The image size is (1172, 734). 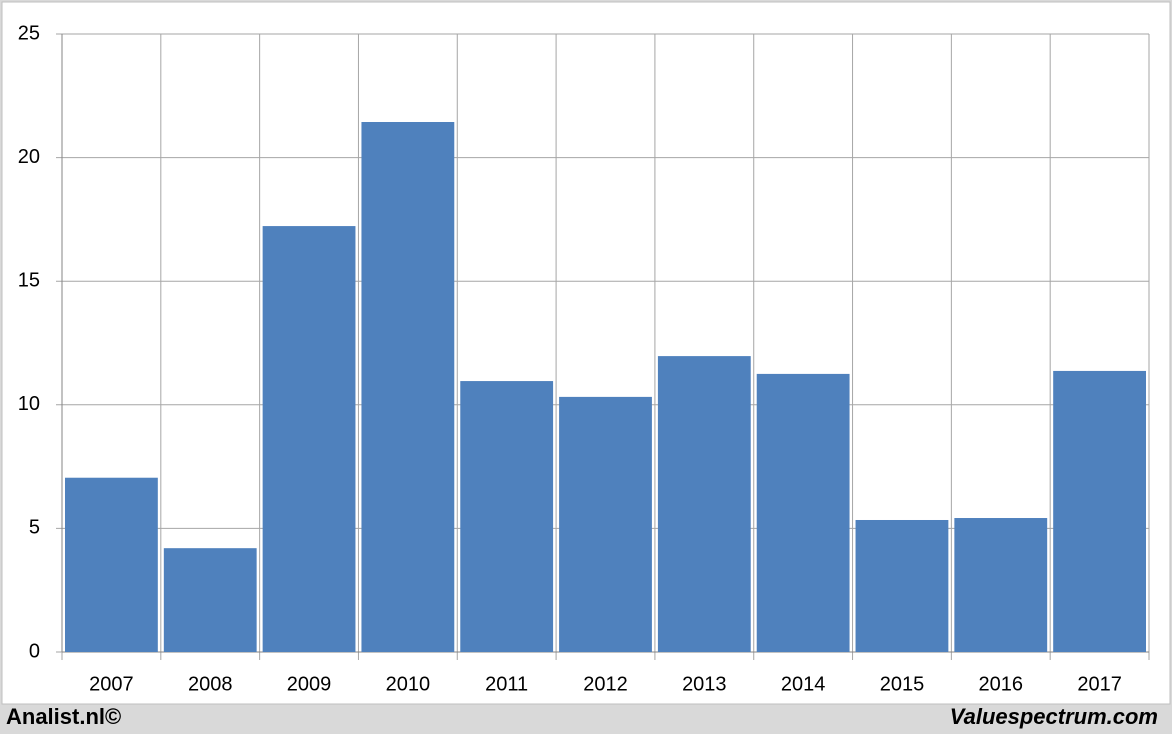 What do you see at coordinates (1054, 716) in the screenshot?
I see `footer-right: Valuespectrum.com` at bounding box center [1054, 716].